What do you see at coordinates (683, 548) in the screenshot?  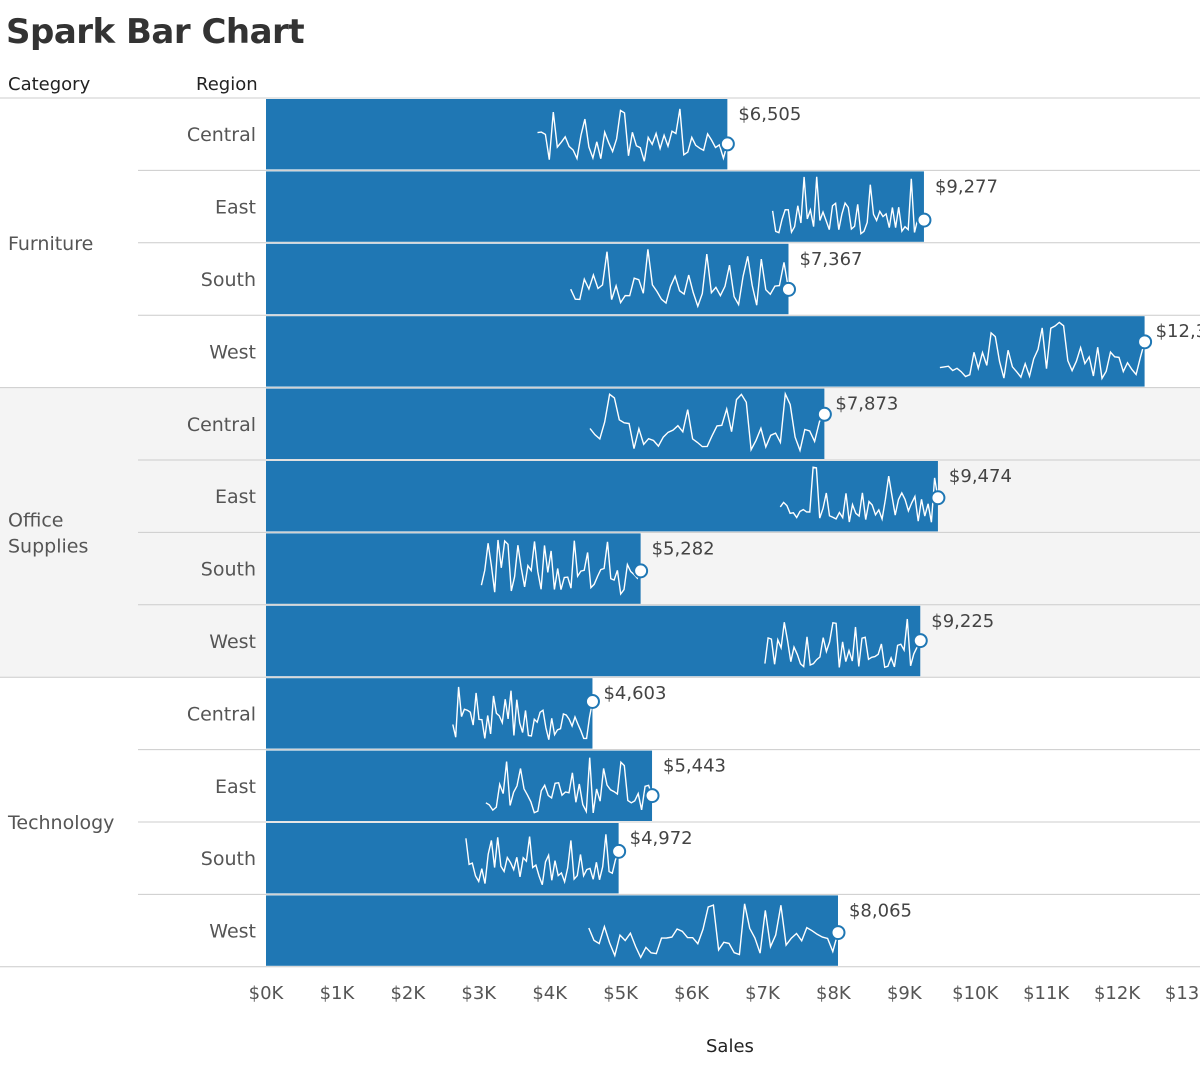 I see `value-label: $5,282` at bounding box center [683, 548].